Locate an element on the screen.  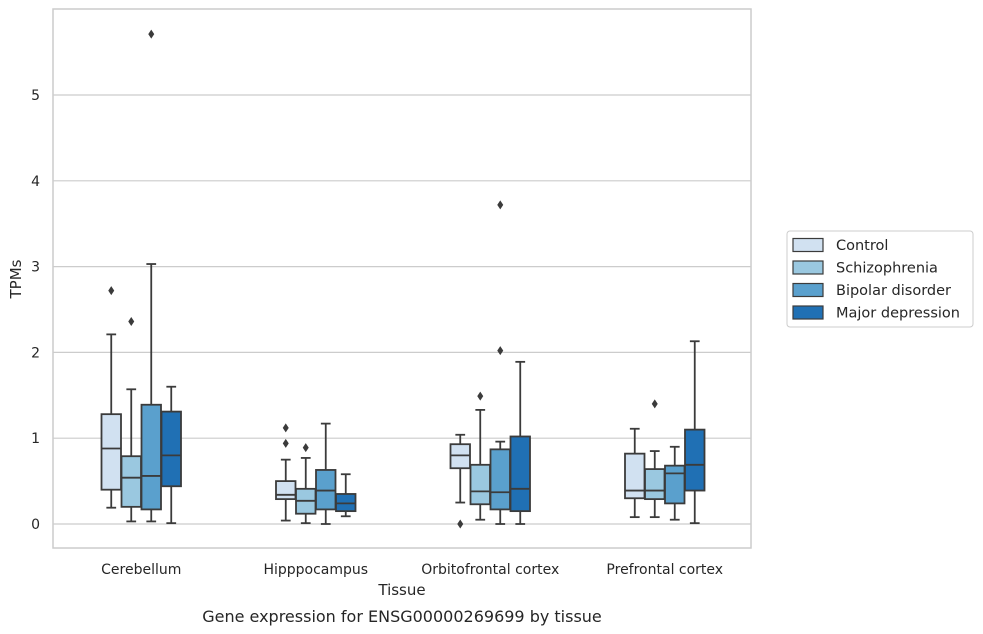
y-tick-label: 1 is located at coordinates (35, 439).